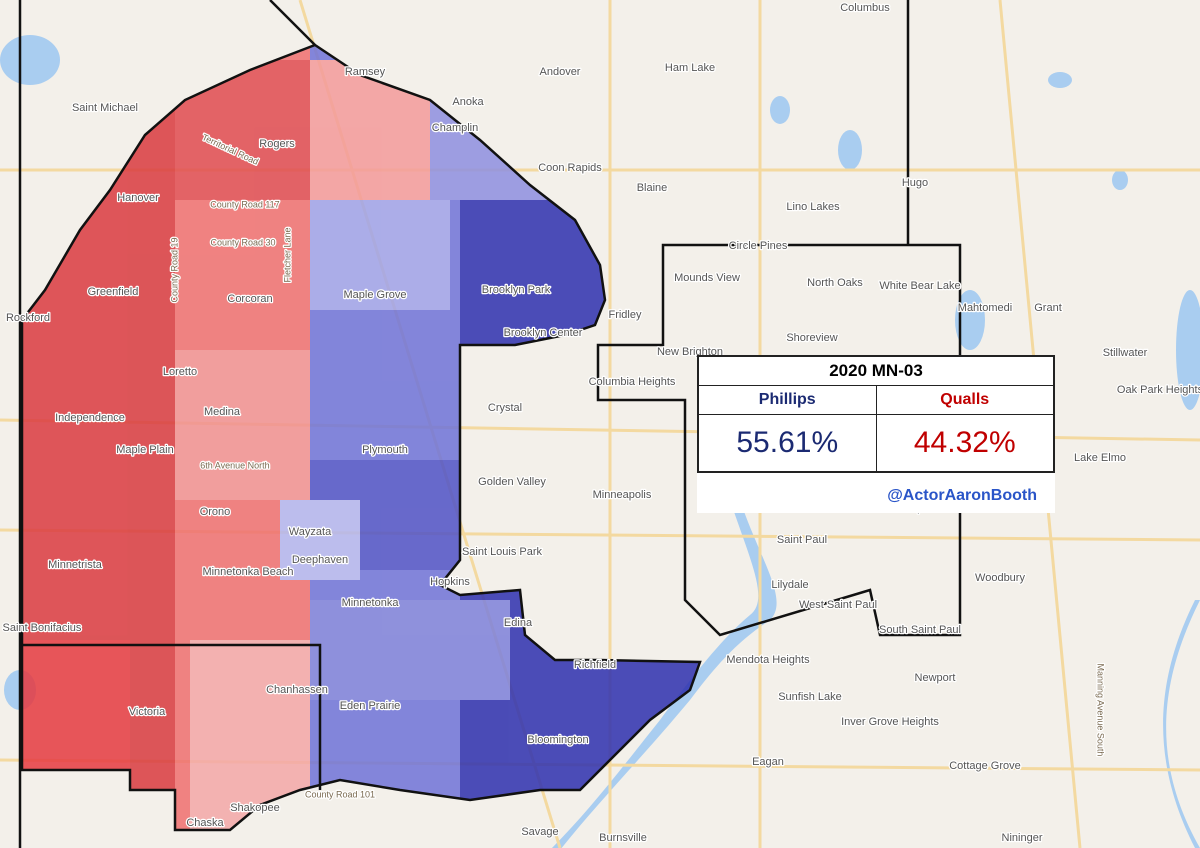 This screenshot has width=1200, height=848. What do you see at coordinates (1048, 308) in the screenshot?
I see `place-label: Grant` at bounding box center [1048, 308].